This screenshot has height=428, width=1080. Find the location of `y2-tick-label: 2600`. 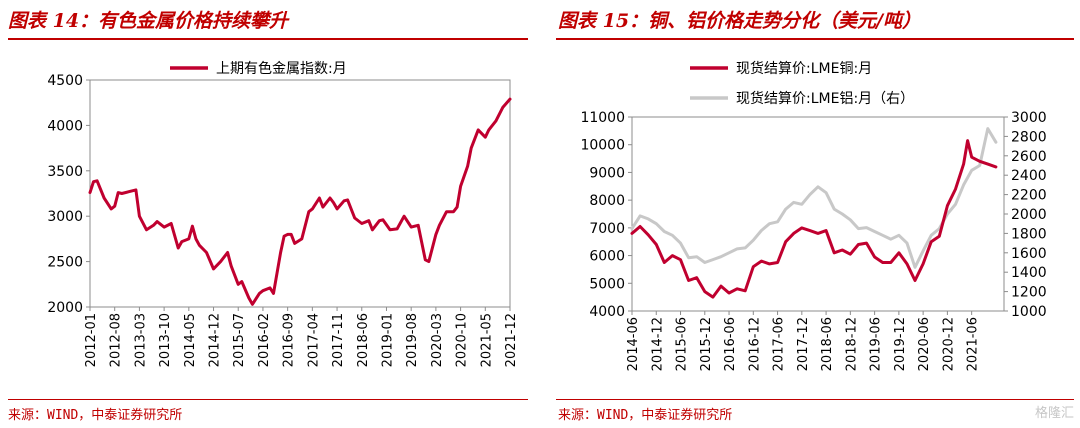

y2-tick-label: 2600 is located at coordinates (1029, 157).